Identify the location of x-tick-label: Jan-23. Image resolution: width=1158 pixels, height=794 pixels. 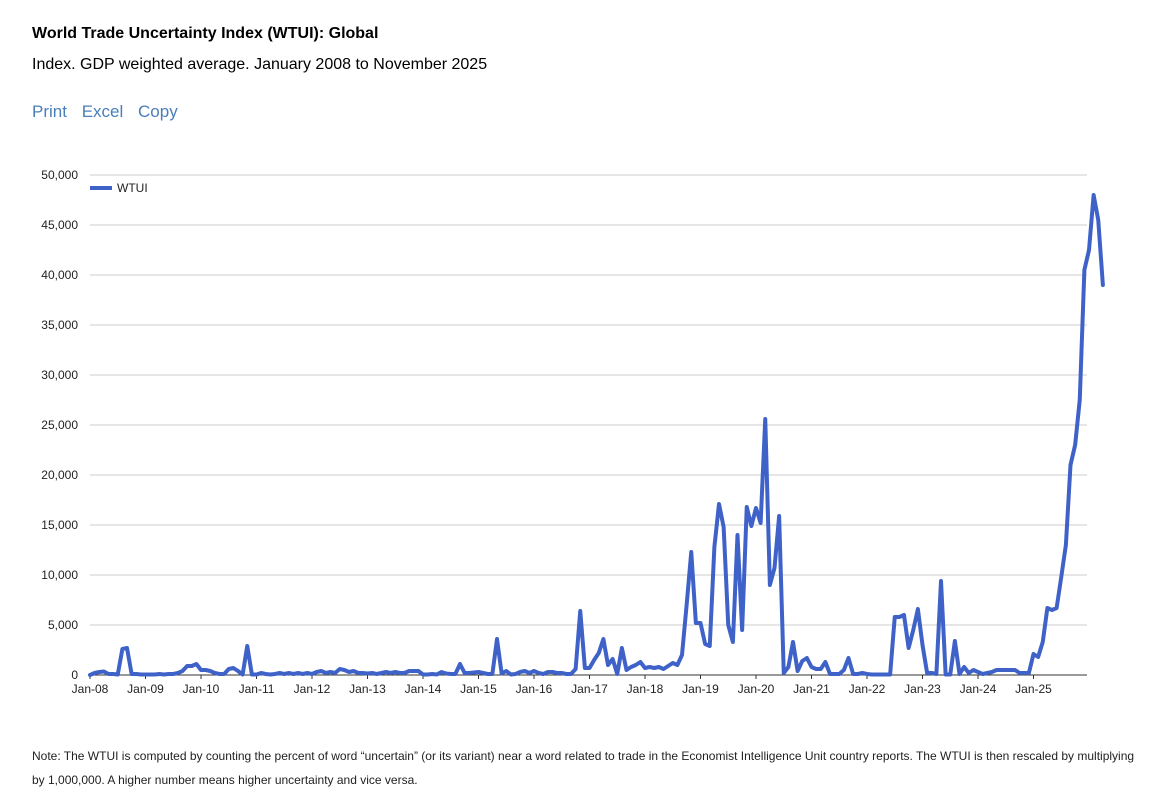
(922, 689).